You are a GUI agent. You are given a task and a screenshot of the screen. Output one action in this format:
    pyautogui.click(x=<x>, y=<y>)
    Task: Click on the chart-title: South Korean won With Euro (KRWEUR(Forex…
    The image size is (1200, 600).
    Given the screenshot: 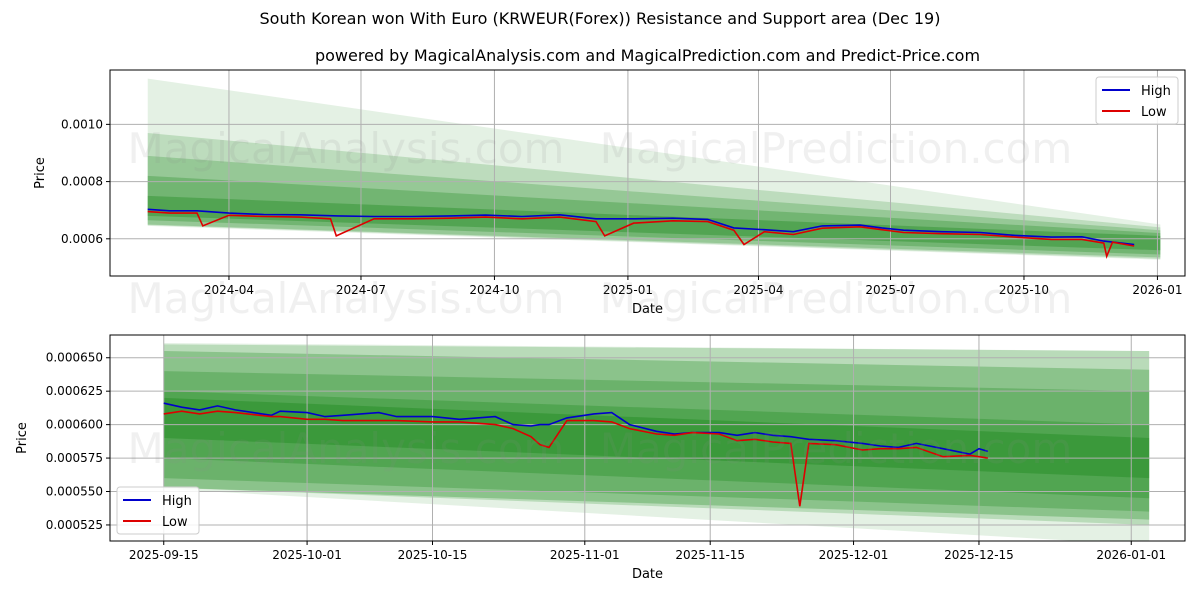 What is the action you would take?
    pyautogui.click(x=600, y=18)
    